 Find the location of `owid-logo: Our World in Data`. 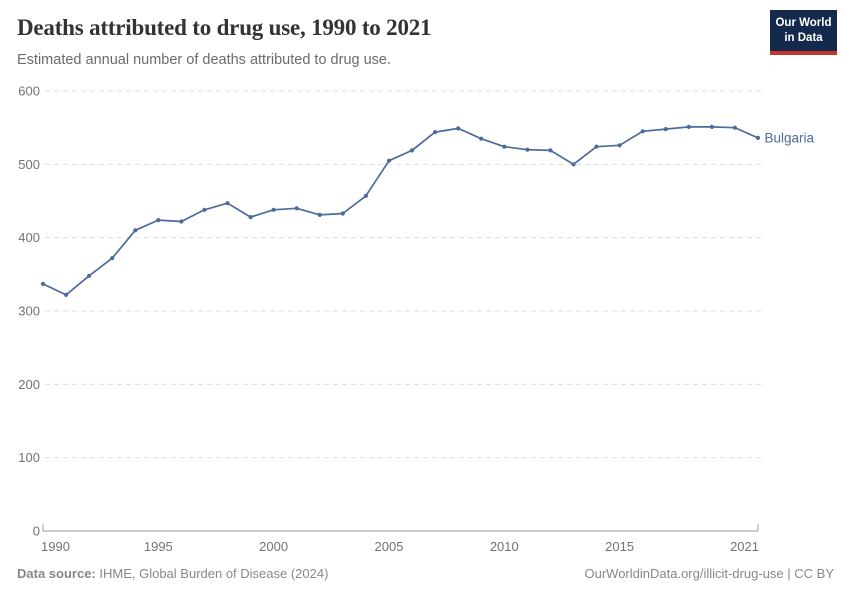

owid-logo: Our World in Data is located at coordinates (803, 32).